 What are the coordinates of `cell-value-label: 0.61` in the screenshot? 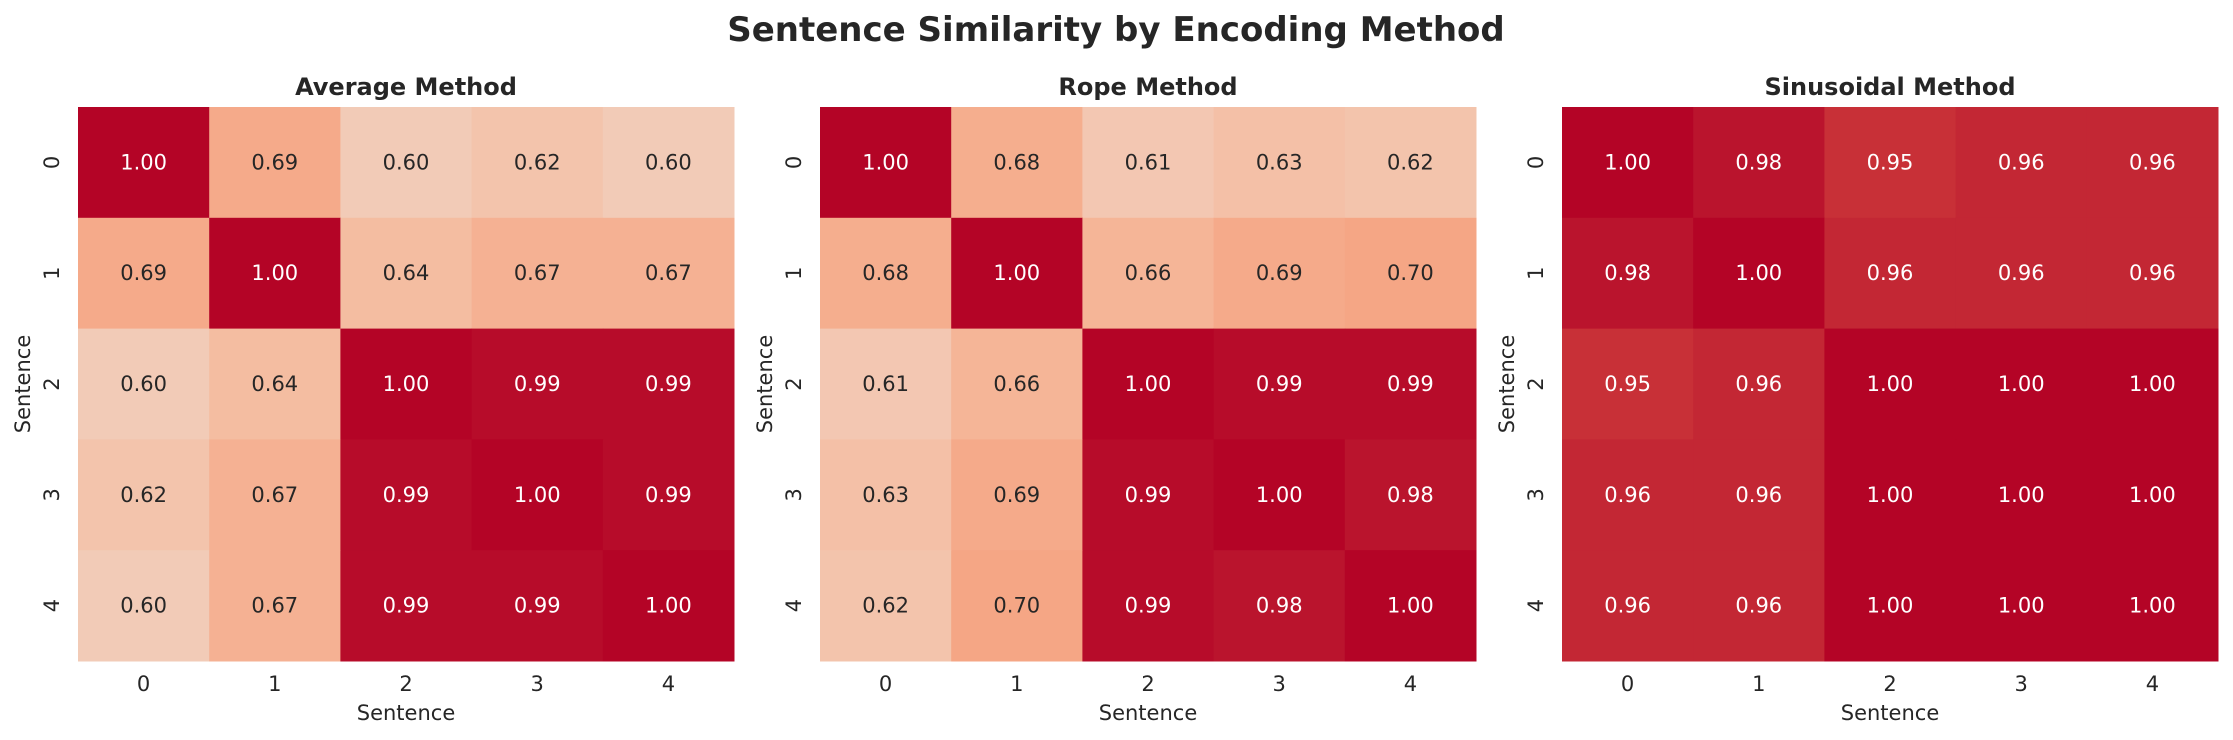 It's located at (885, 384).